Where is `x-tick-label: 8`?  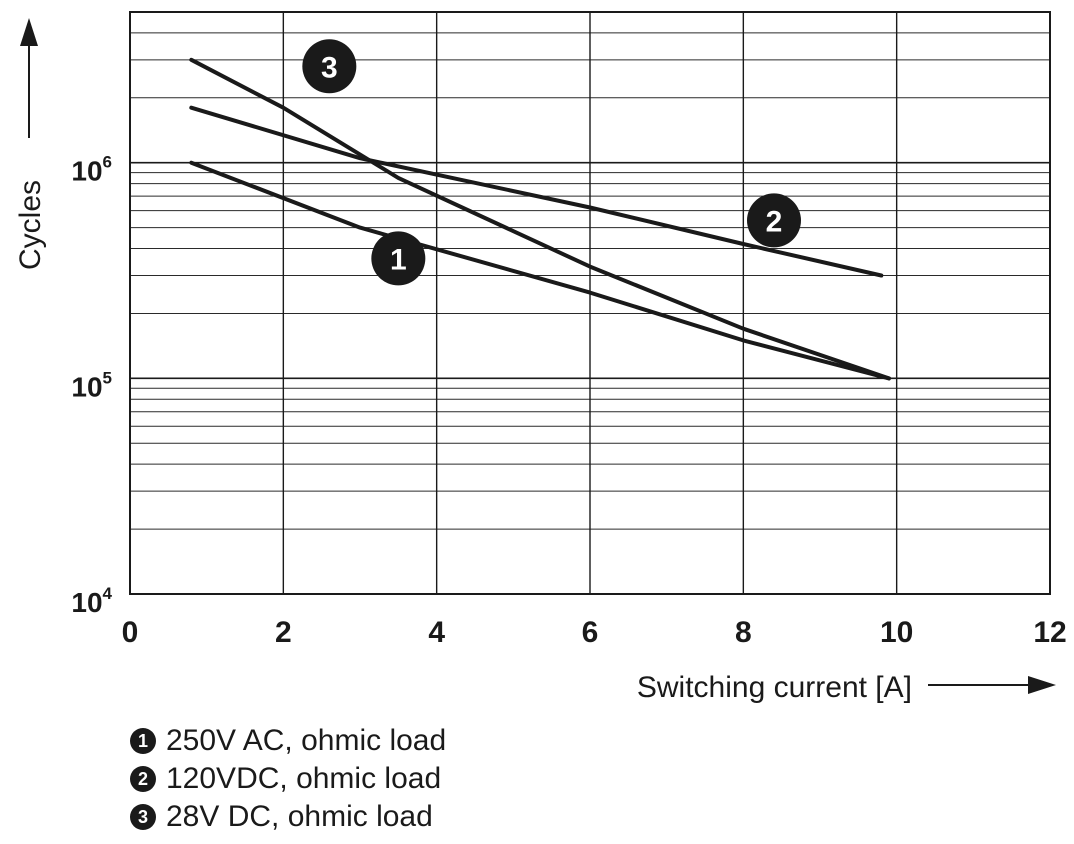 x-tick-label: 8 is located at coordinates (743, 632).